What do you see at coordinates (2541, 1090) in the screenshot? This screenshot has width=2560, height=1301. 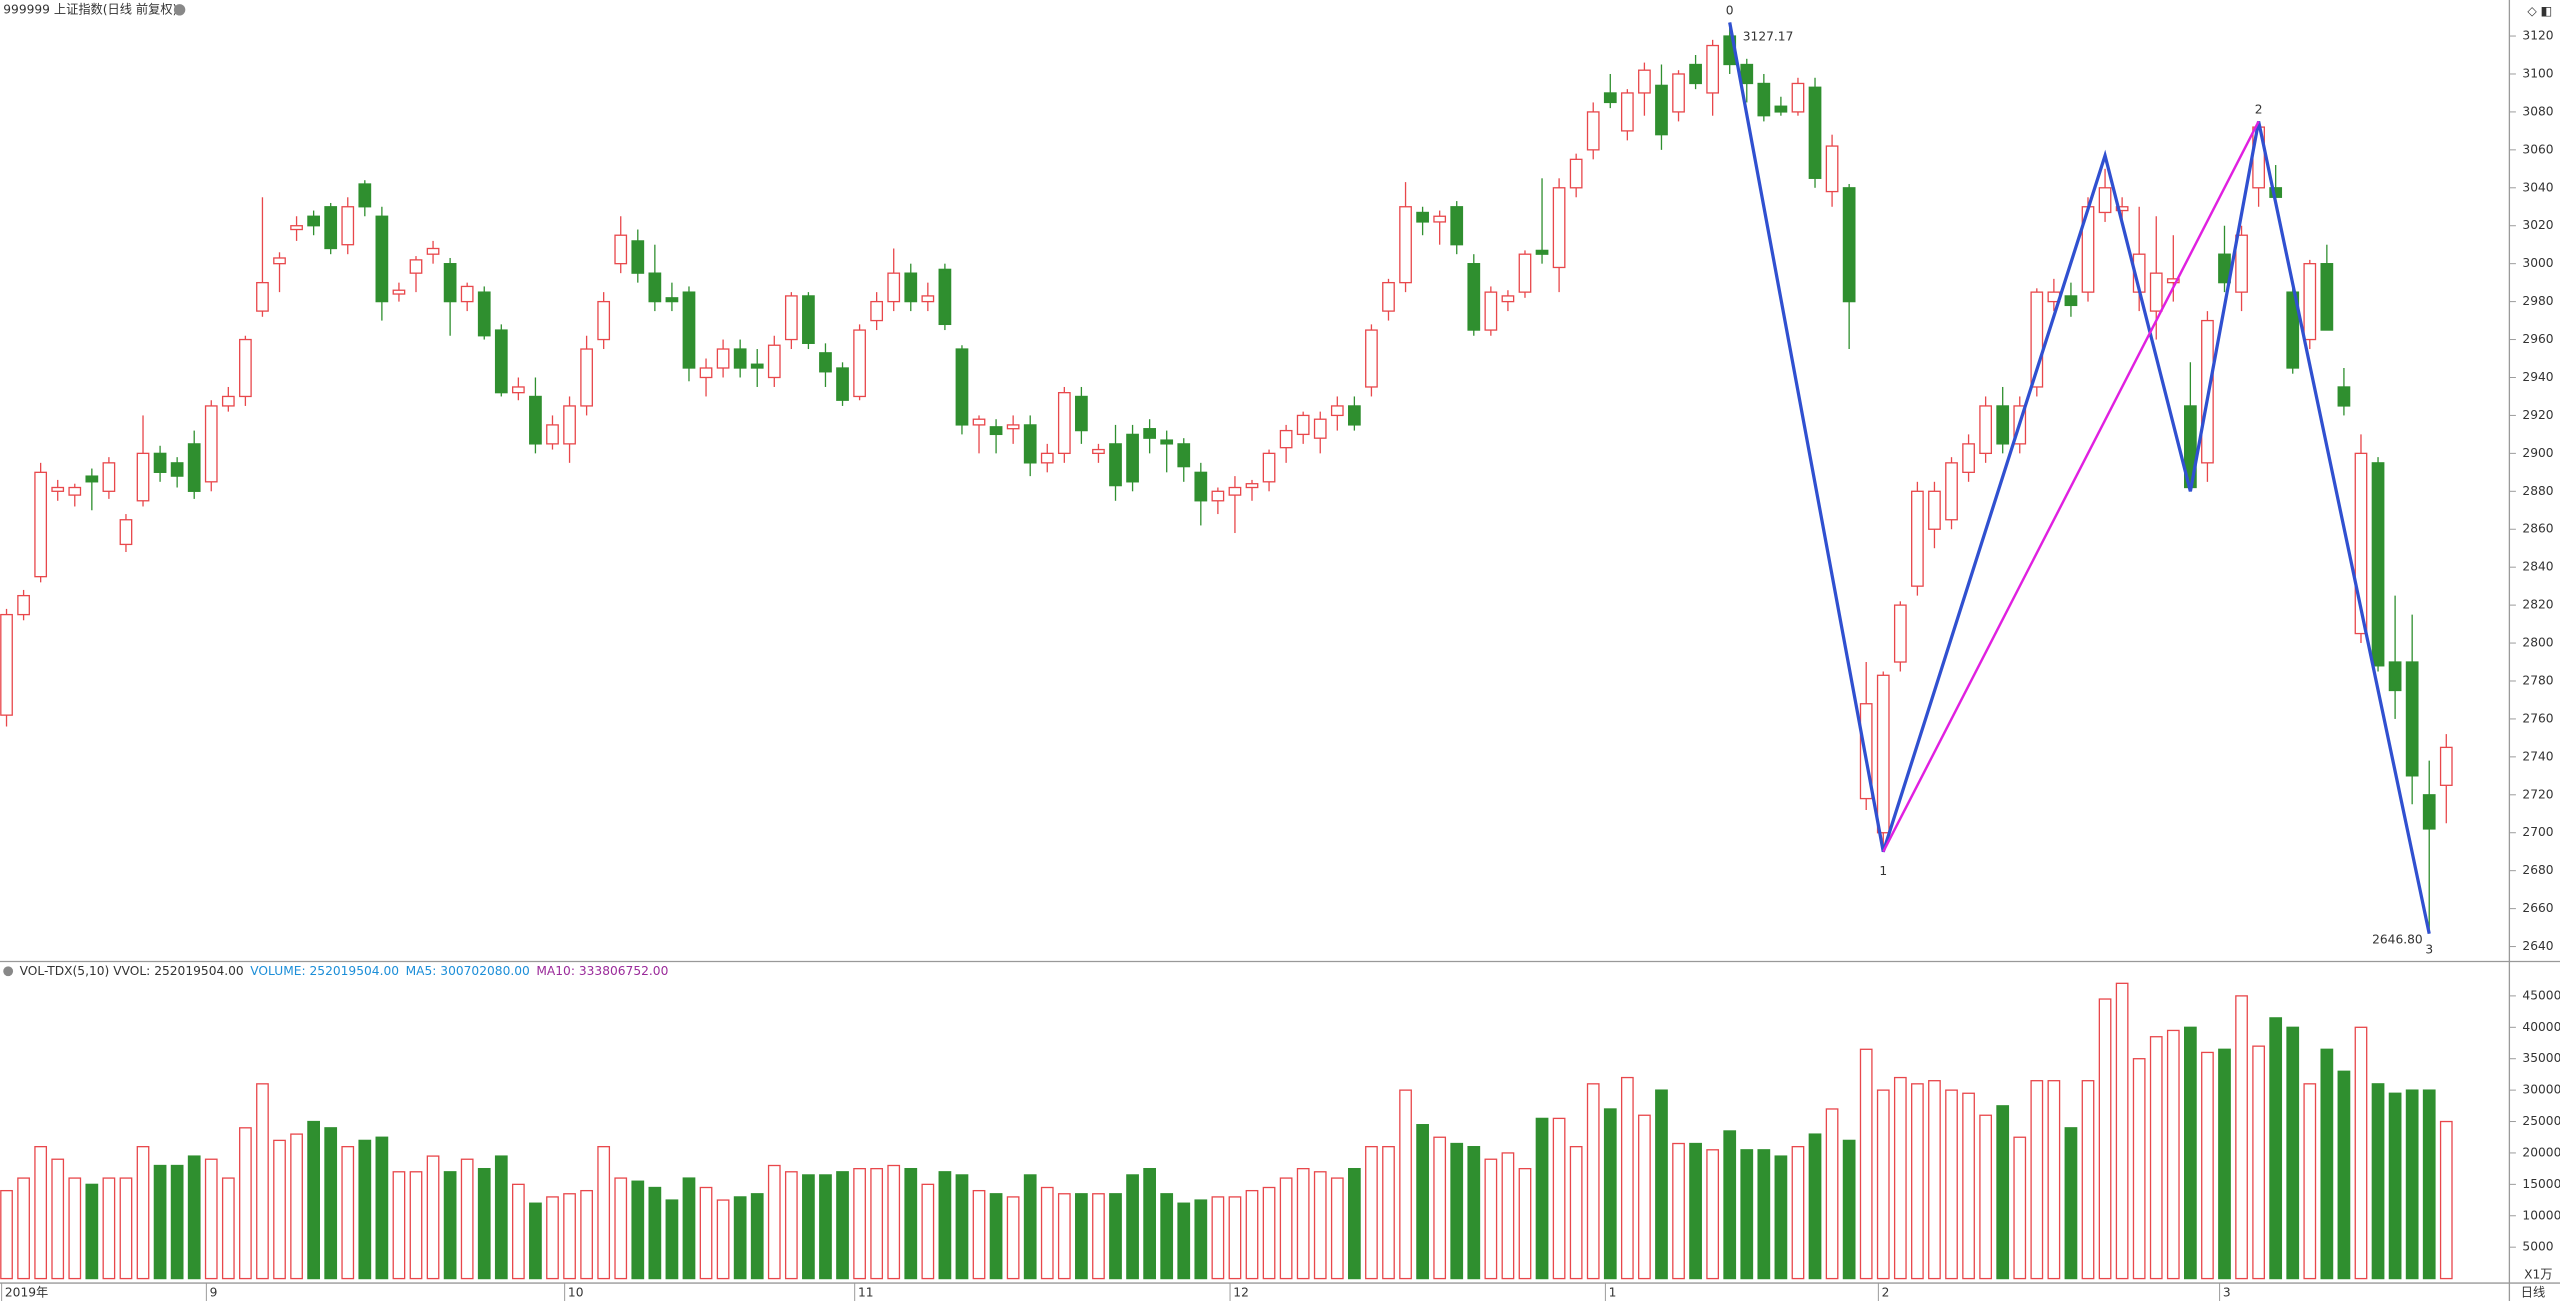 I see `y-tick-label: 30000` at bounding box center [2541, 1090].